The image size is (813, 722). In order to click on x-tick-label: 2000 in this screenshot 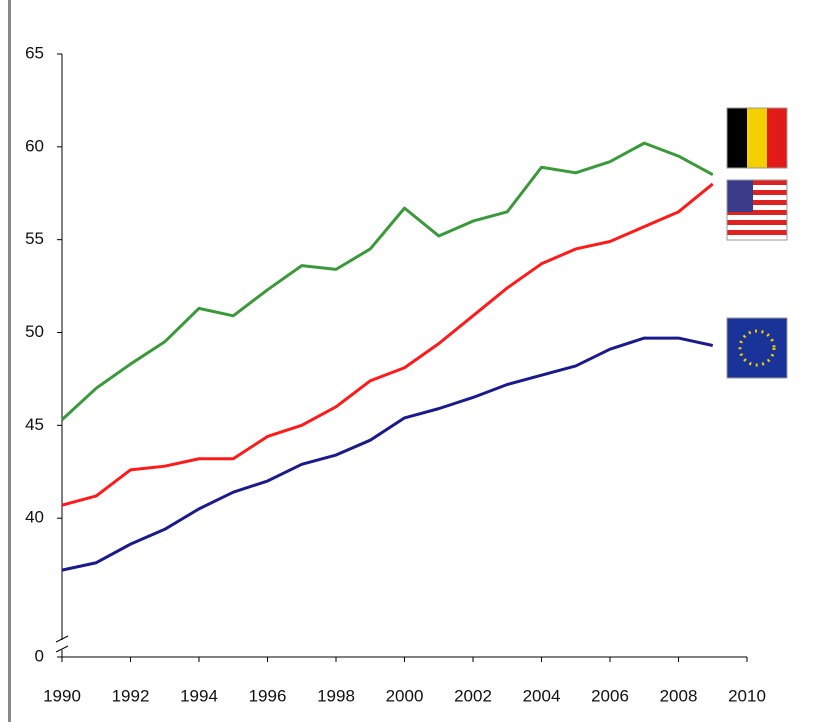, I will do `click(405, 695)`.